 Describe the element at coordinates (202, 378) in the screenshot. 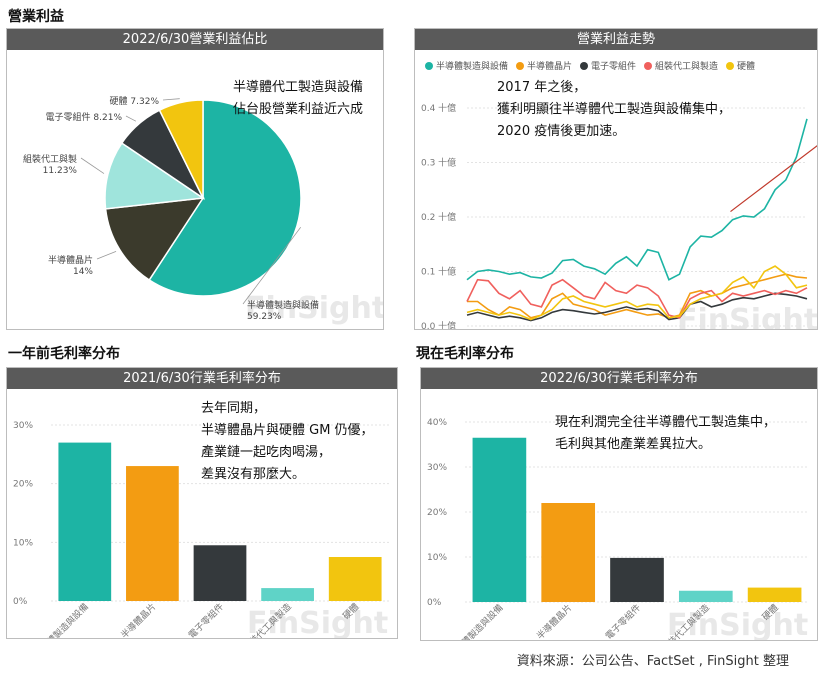

I see `bar-chart-title-2021: 2021/6/30行業毛利率分布` at that location.